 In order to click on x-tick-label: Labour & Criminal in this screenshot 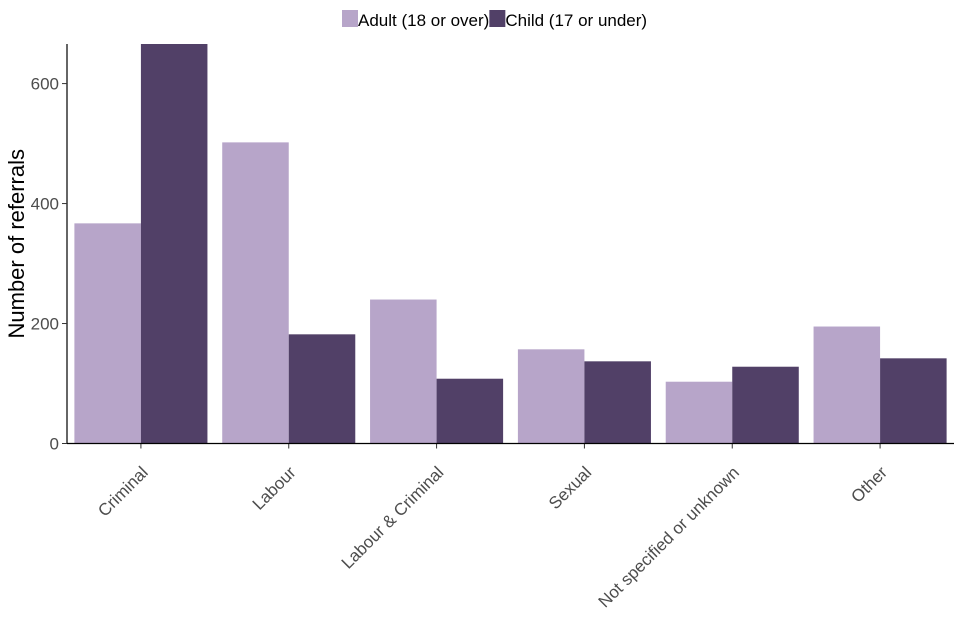, I will do `click(393, 518)`.